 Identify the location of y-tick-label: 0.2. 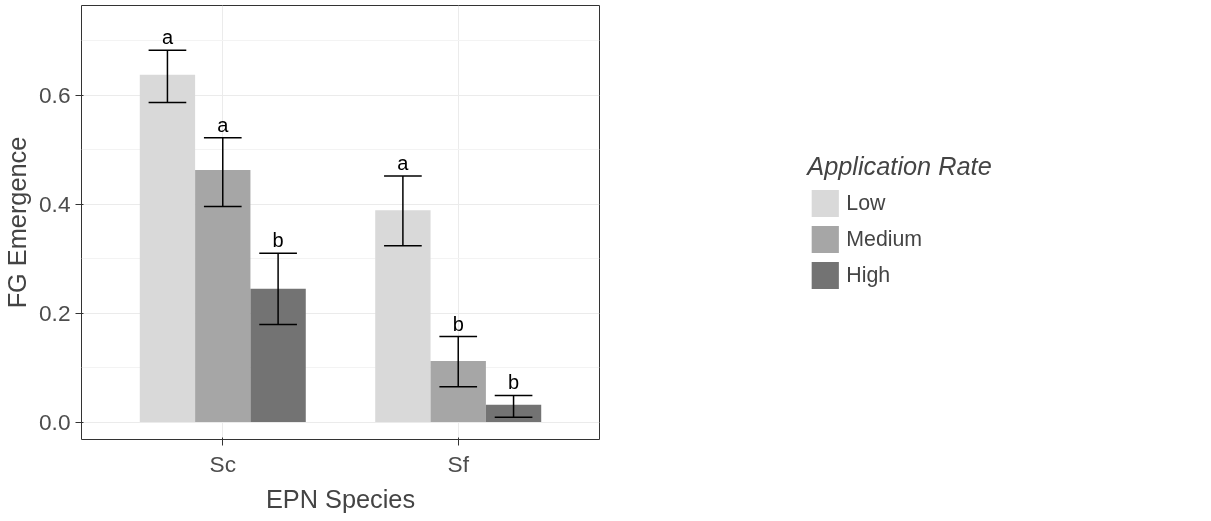
(55, 312).